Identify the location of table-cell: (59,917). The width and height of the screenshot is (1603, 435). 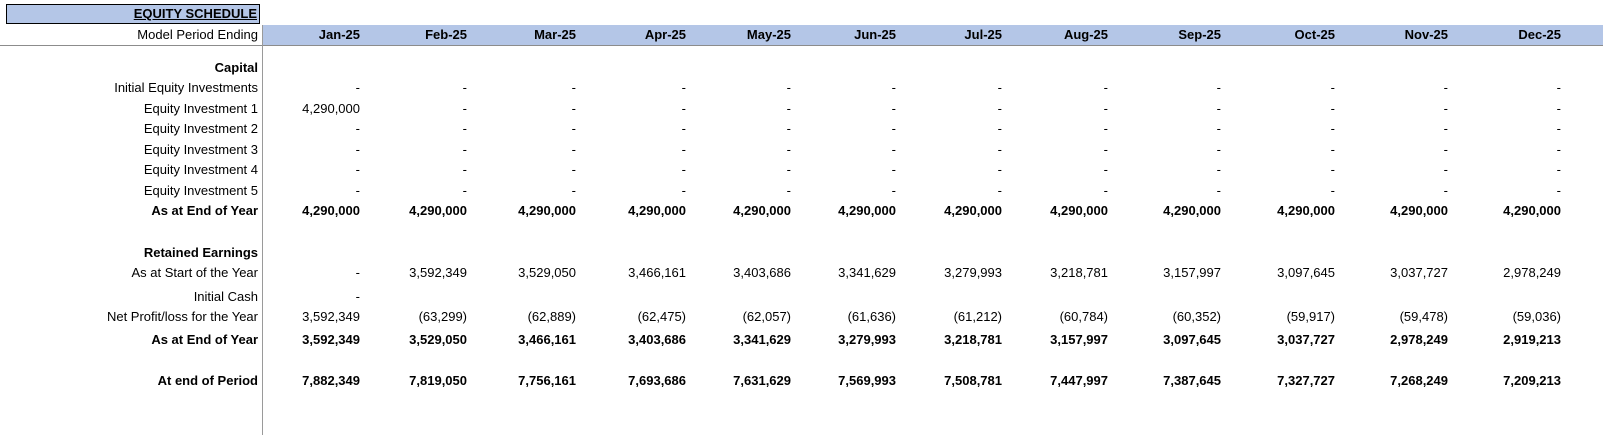
(1310, 316).